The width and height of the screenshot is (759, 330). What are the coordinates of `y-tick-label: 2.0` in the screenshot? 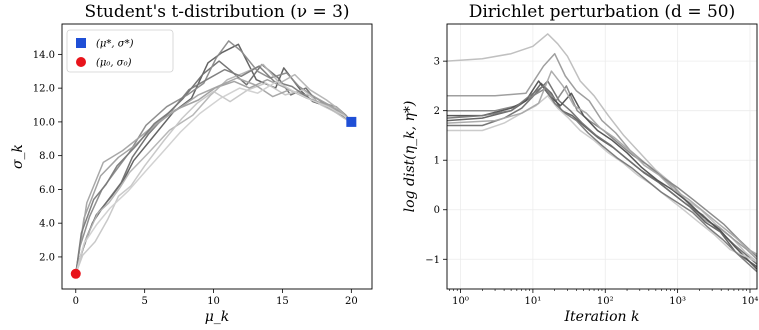 It's located at (47, 257).